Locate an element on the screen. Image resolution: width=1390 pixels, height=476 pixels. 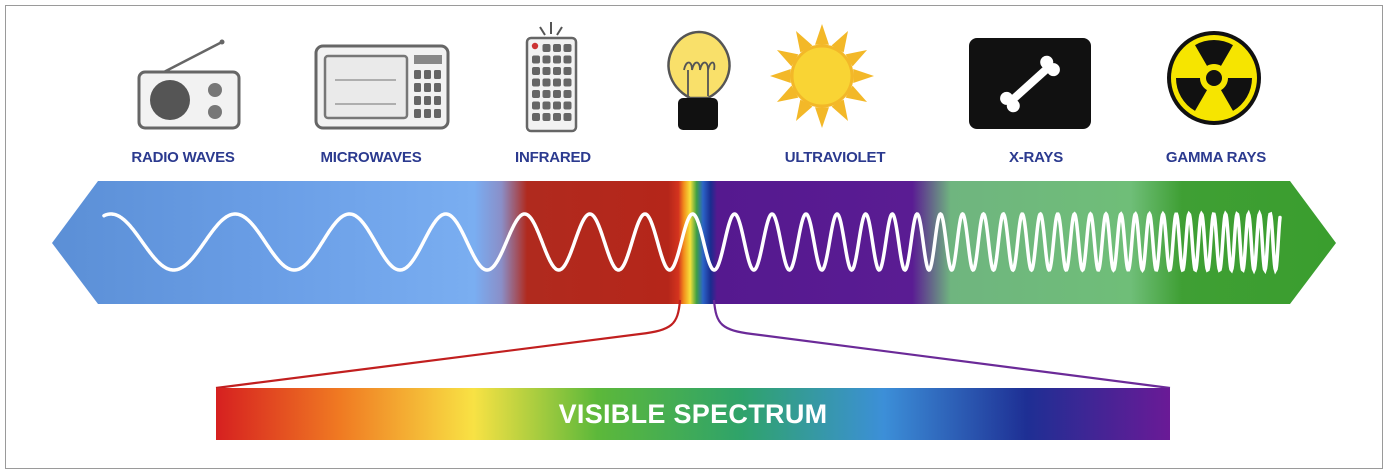
label-microwaves: MICROWAVES is located at coordinates (371, 157).